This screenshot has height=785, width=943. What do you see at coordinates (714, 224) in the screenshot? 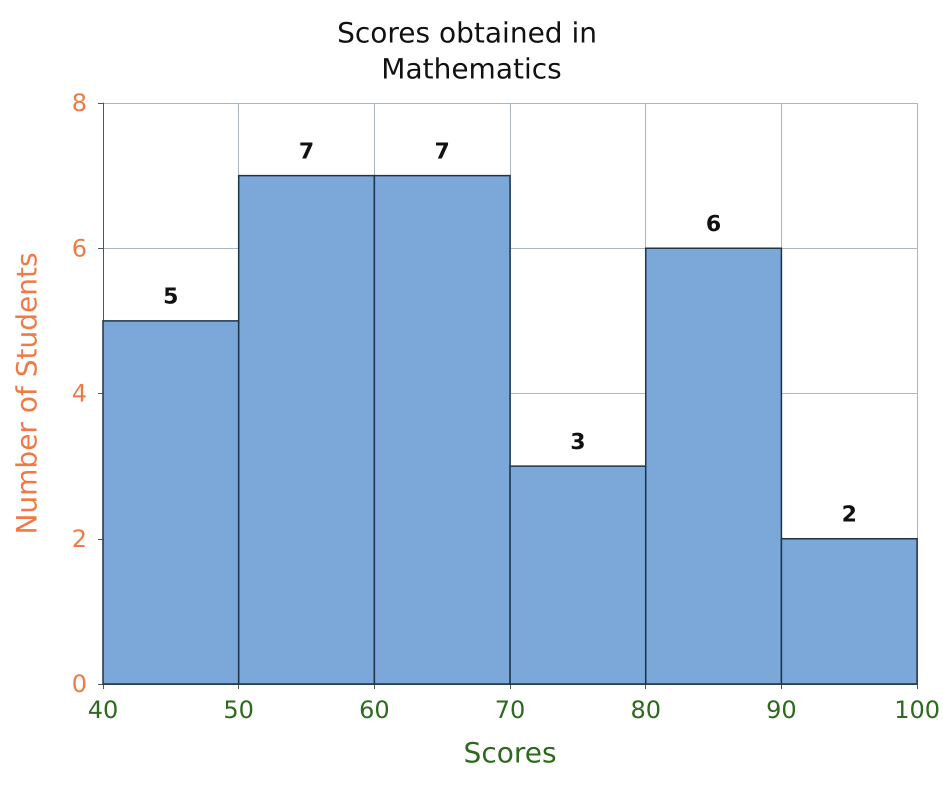
I see `data-label: 6` at bounding box center [714, 224].